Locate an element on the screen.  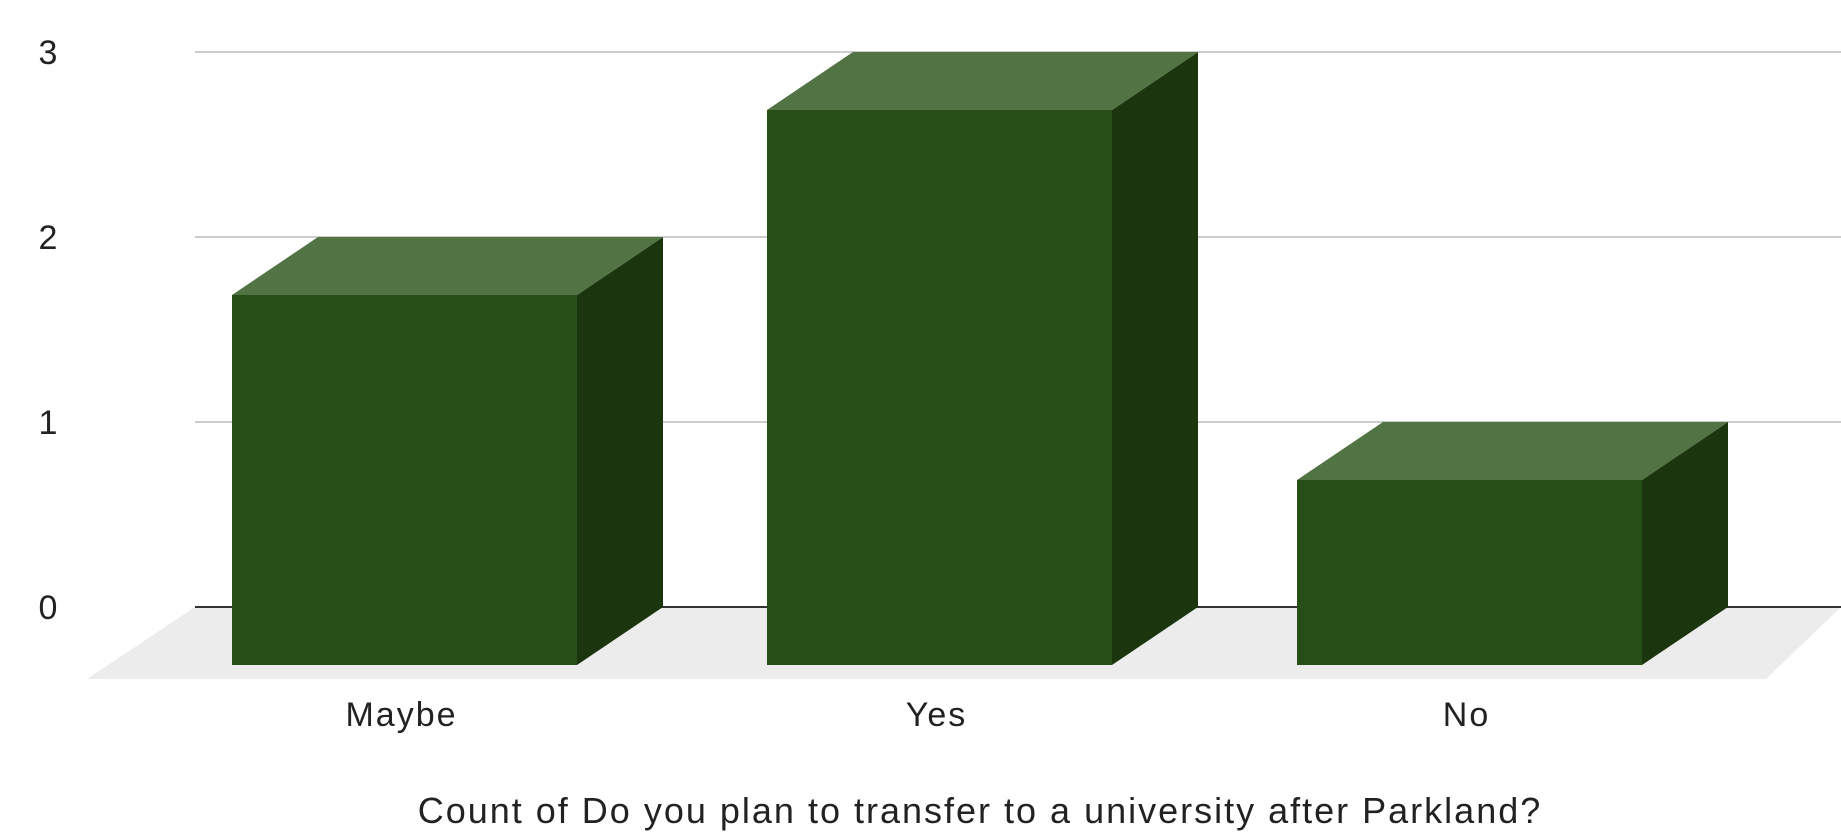
x-tick-label-maybe: Maybe is located at coordinates (401, 715).